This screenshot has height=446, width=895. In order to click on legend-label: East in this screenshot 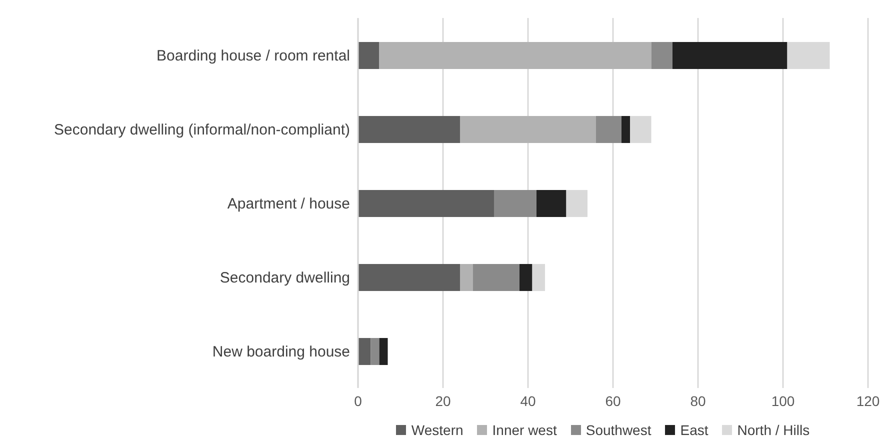, I will do `click(693, 430)`.